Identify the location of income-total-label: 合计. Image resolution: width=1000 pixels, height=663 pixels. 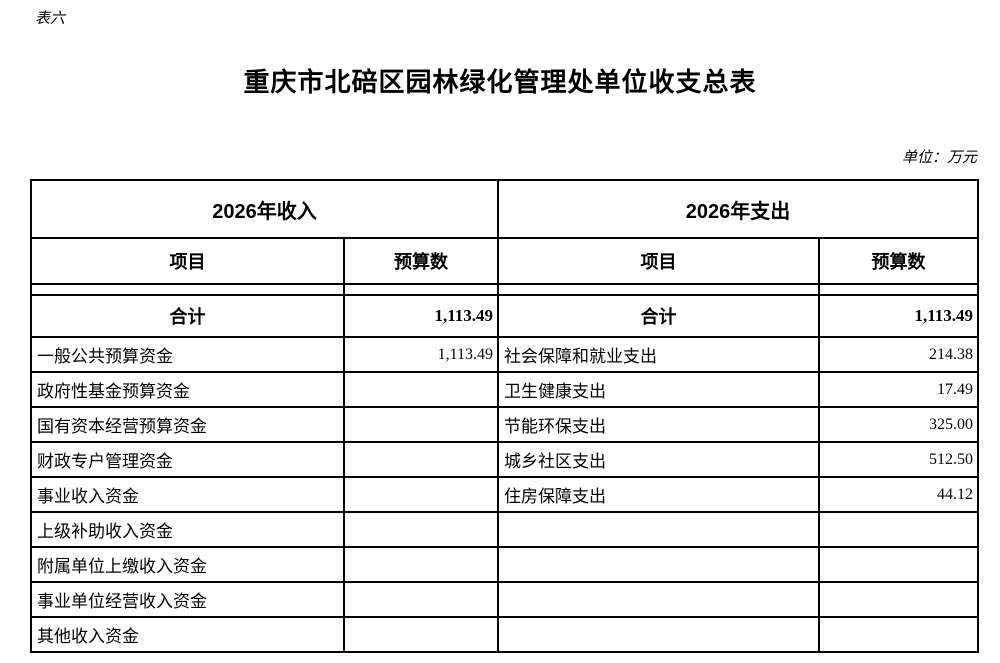
(187, 316).